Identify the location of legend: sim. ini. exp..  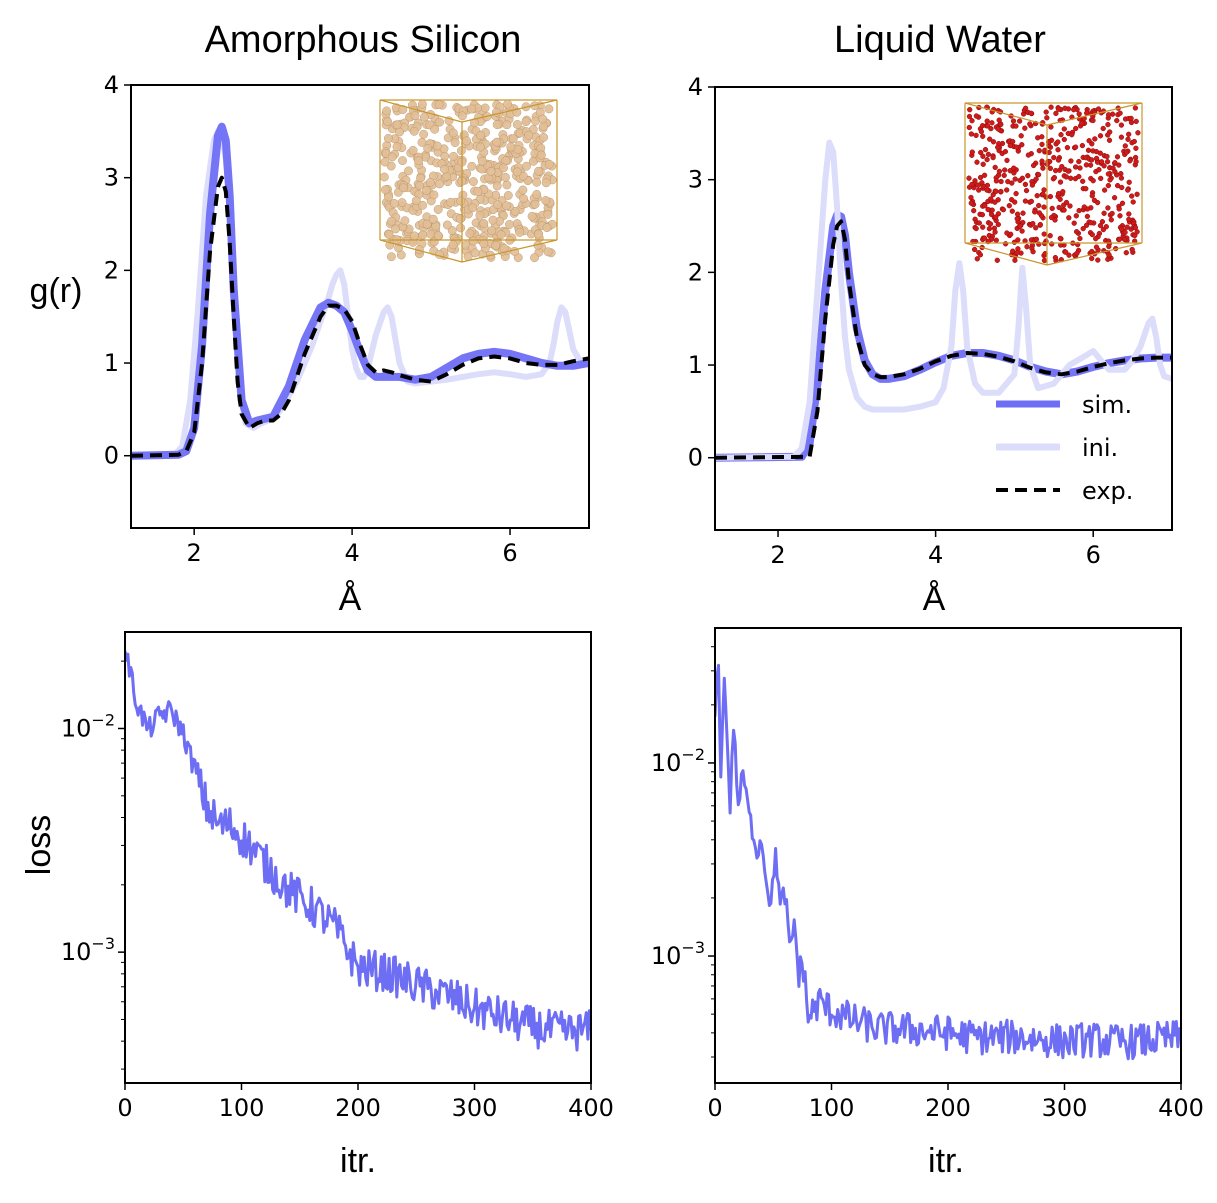
(1064, 448).